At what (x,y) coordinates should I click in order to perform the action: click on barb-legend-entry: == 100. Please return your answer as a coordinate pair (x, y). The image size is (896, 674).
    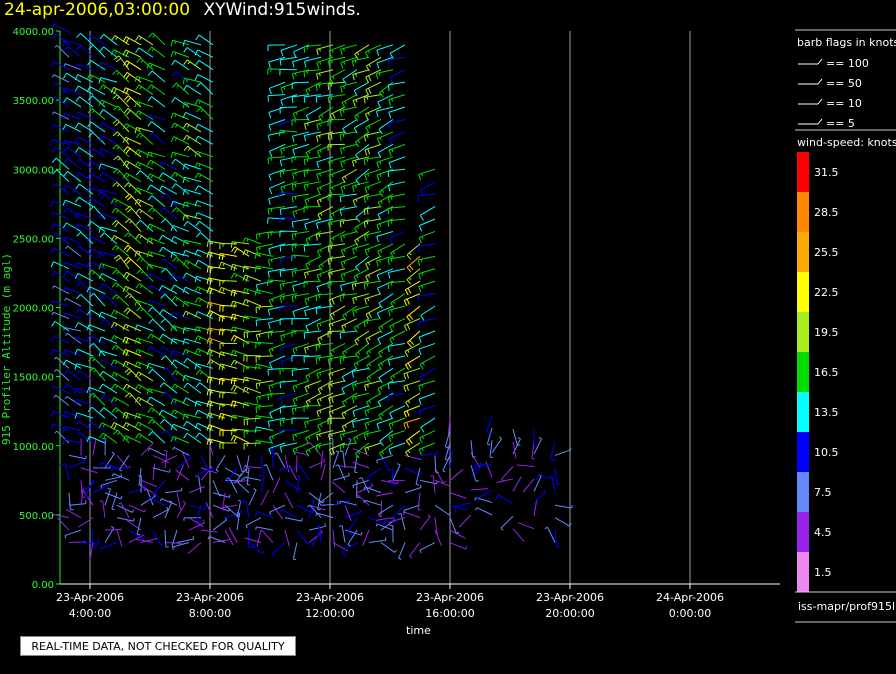
    Looking at the image, I should click on (847, 63).